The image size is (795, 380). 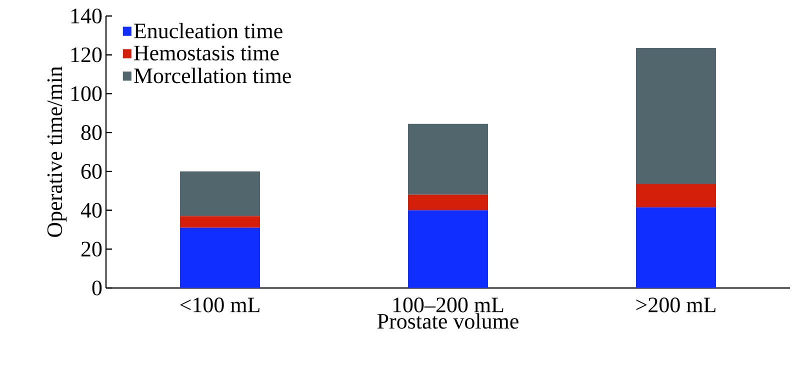 I want to click on y-axis-title: Operative time/min, so click(x=57, y=151).